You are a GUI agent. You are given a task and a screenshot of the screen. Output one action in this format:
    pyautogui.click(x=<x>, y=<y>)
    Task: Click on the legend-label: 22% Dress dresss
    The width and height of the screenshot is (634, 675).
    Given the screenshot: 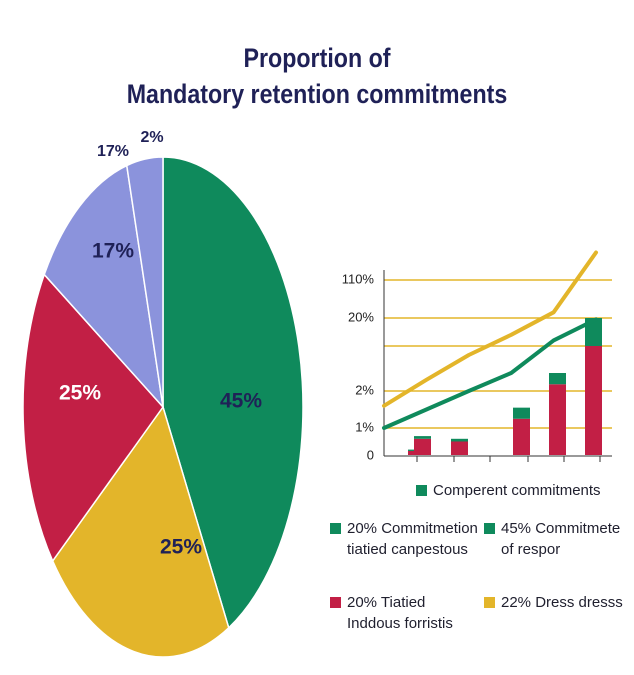 What is the action you would take?
    pyautogui.click(x=562, y=602)
    